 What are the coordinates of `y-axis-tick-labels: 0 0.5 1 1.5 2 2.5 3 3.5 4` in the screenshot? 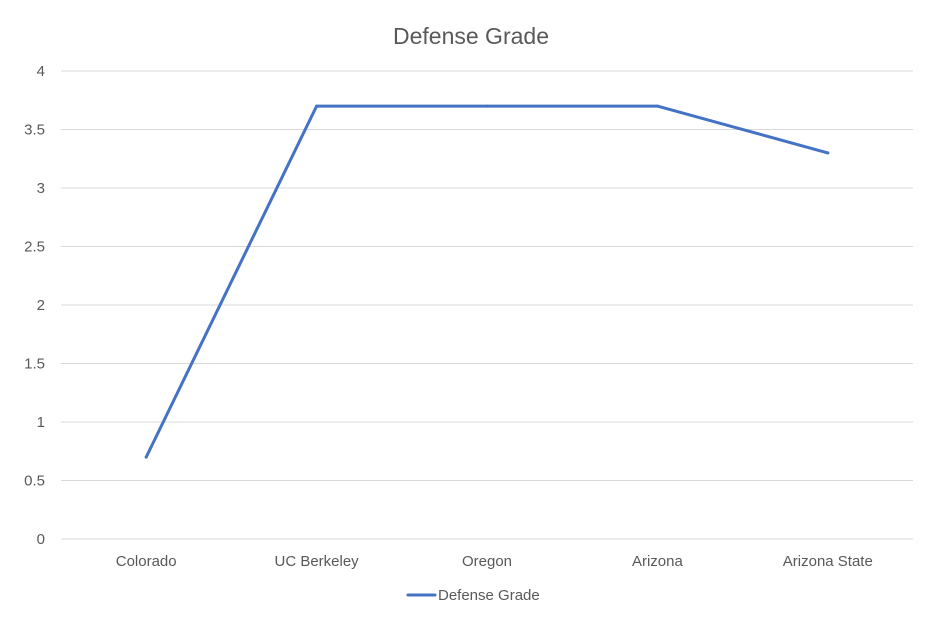 It's located at (34, 305).